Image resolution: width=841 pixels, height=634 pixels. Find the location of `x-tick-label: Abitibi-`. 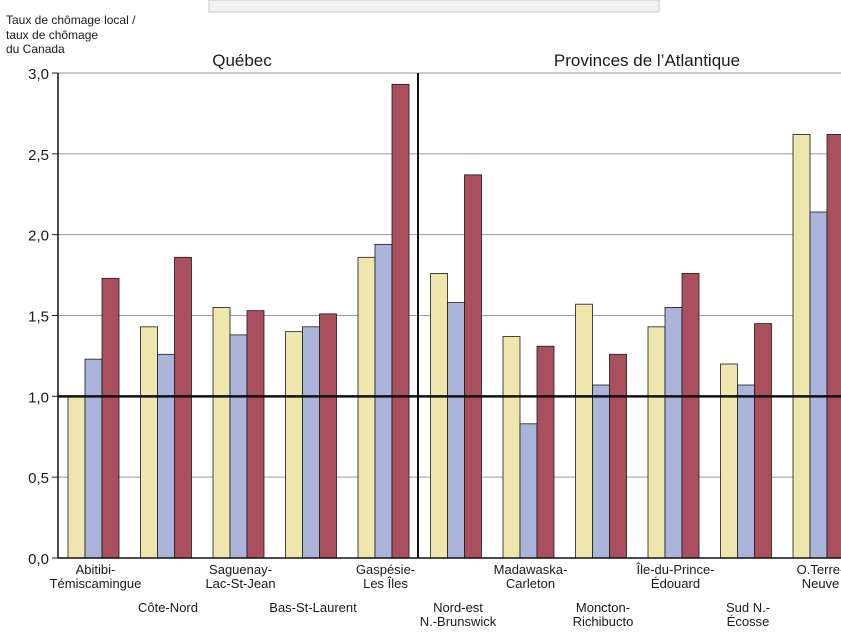

x-tick-label: Abitibi- is located at coordinates (96, 569).